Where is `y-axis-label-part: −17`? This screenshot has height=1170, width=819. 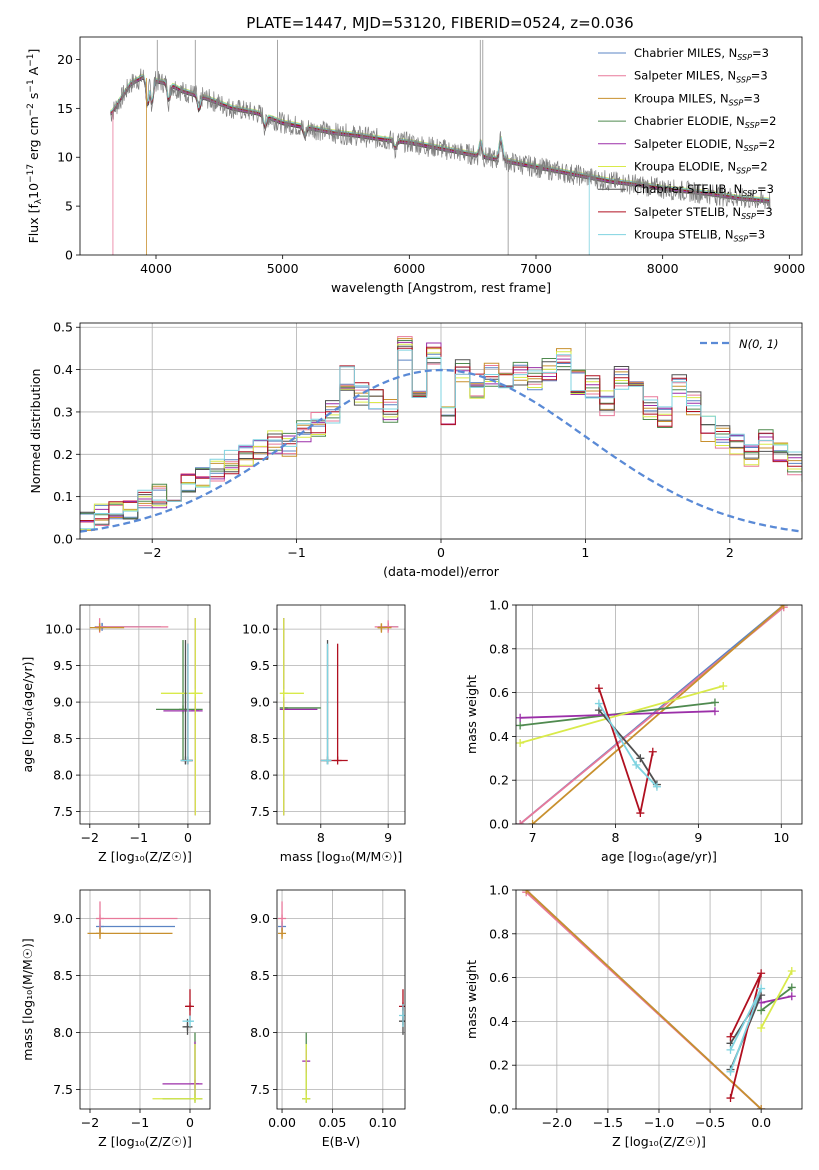
y-axis-label-part: −17 is located at coordinates (31, 173).